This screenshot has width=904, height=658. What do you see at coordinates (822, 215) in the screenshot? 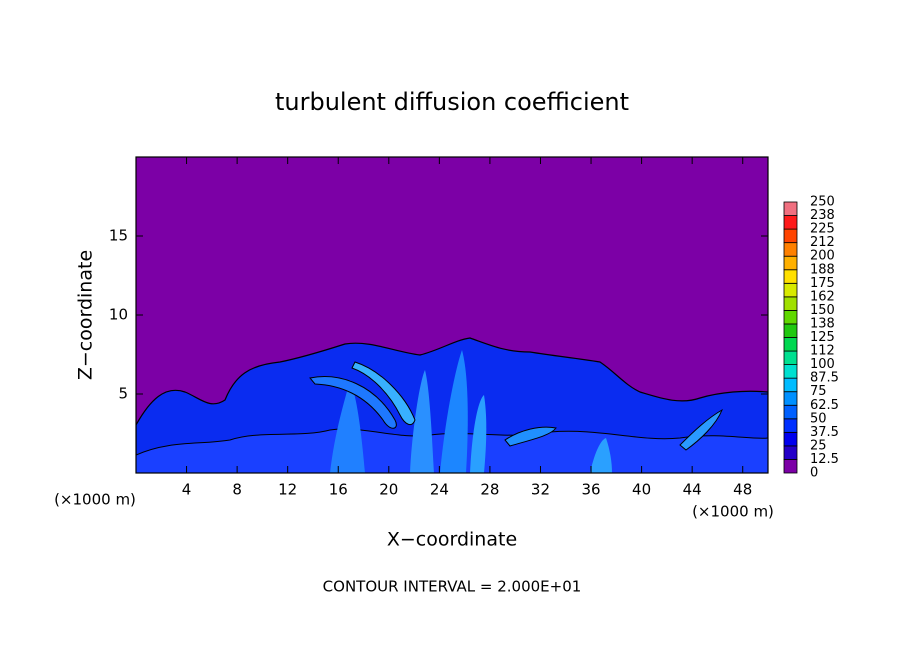
I see `colorbar-label: 238` at bounding box center [822, 215].